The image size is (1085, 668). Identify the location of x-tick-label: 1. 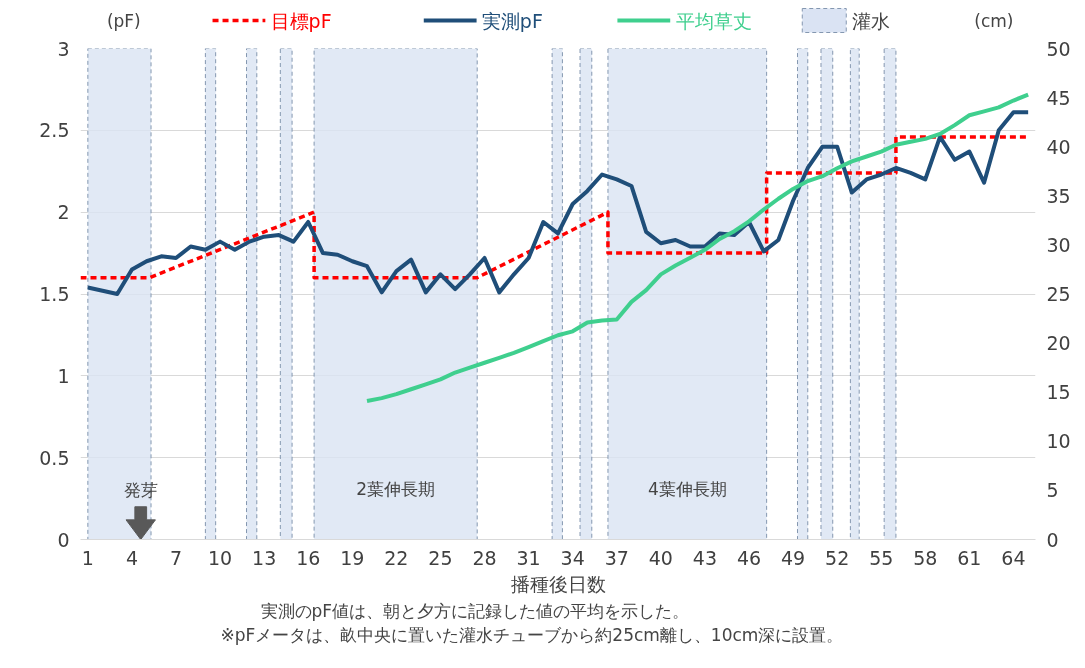
(87, 557).